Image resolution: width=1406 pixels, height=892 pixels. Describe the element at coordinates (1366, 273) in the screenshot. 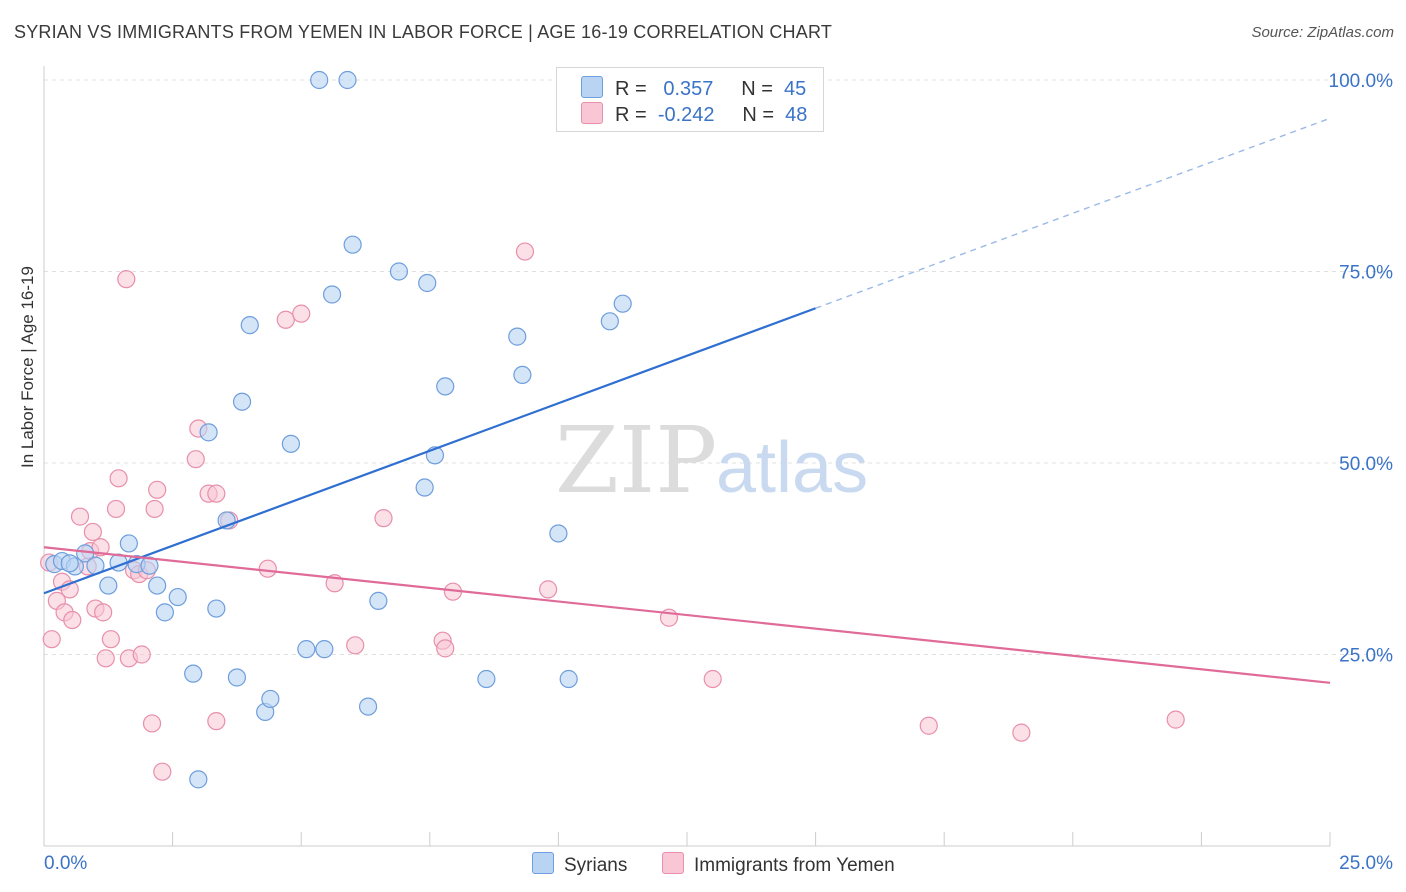

I see `y-tick-label: 75.0%` at that location.